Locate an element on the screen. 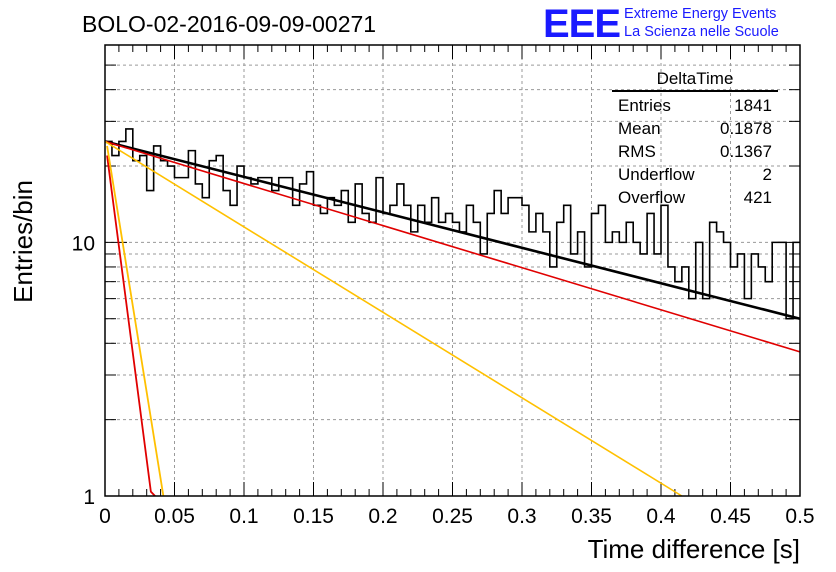 This screenshot has width=836, height=572. stats-value: 421 is located at coordinates (757, 197).